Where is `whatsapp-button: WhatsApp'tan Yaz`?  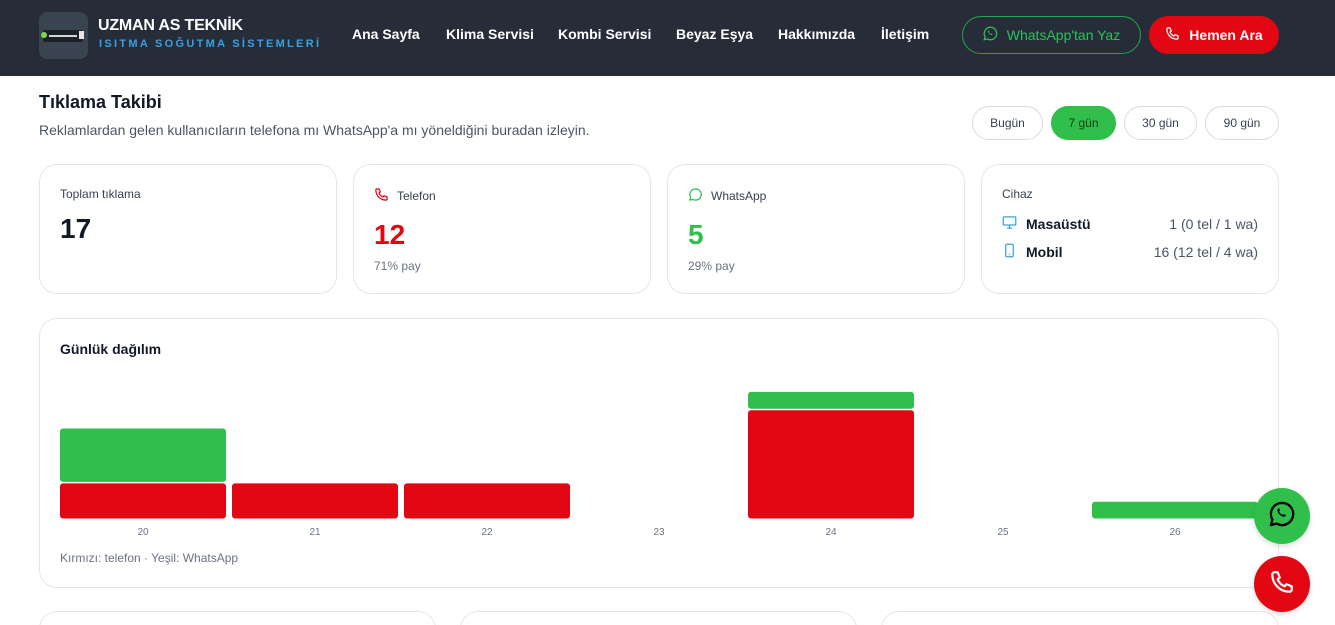 whatsapp-button: WhatsApp'tan Yaz is located at coordinates (1051, 35).